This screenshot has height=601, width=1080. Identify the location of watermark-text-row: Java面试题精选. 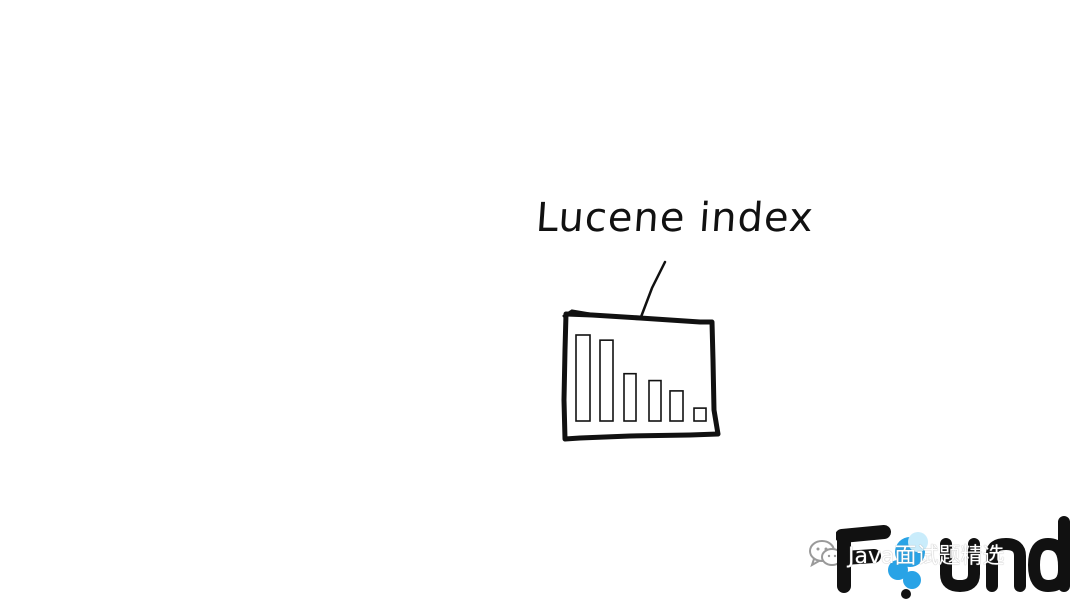
(926, 554).